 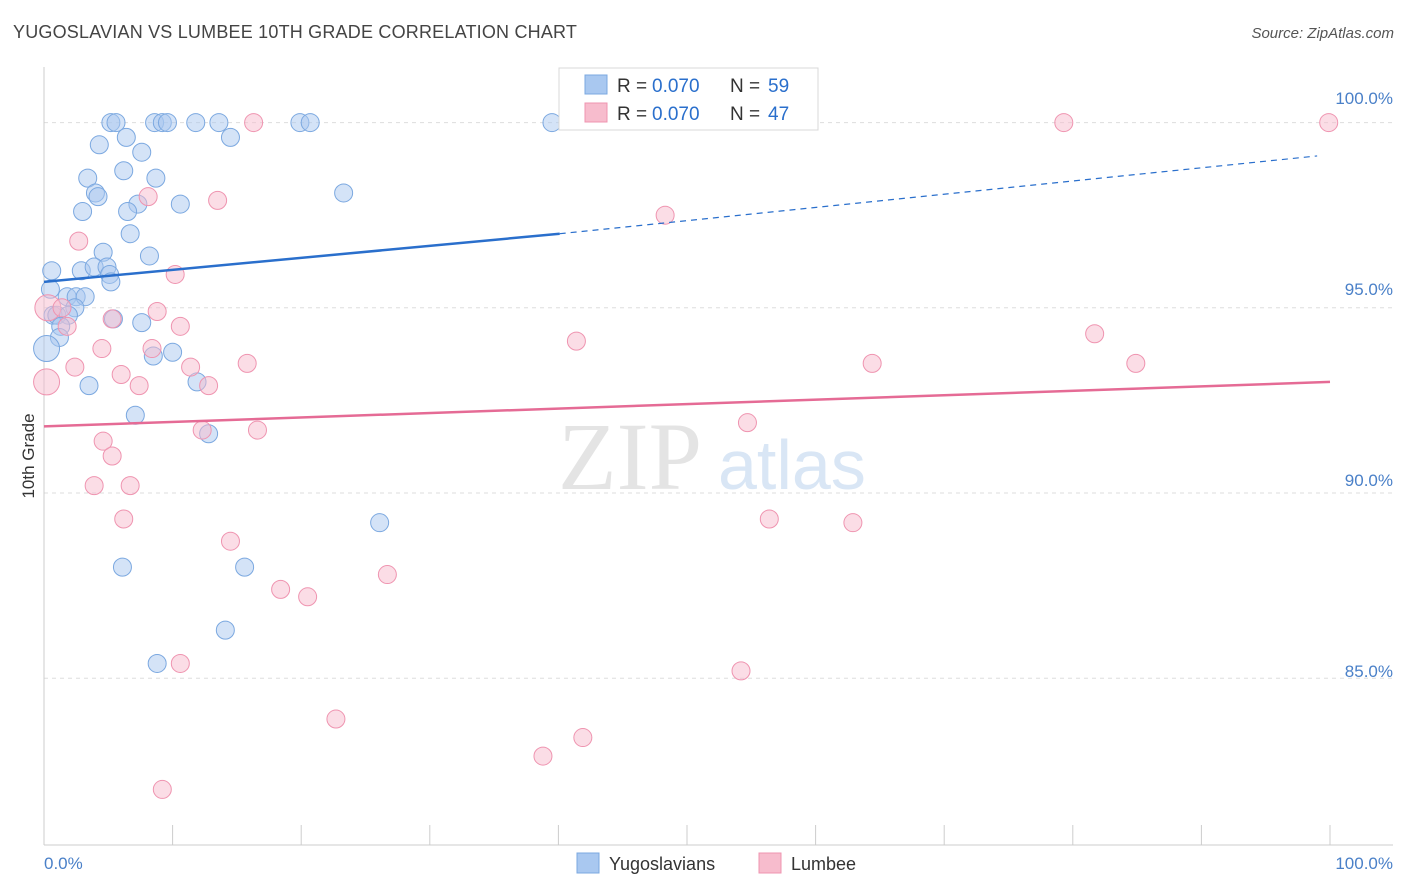 I want to click on x-tick-label-max: 100.0%, so click(x=1364, y=863).